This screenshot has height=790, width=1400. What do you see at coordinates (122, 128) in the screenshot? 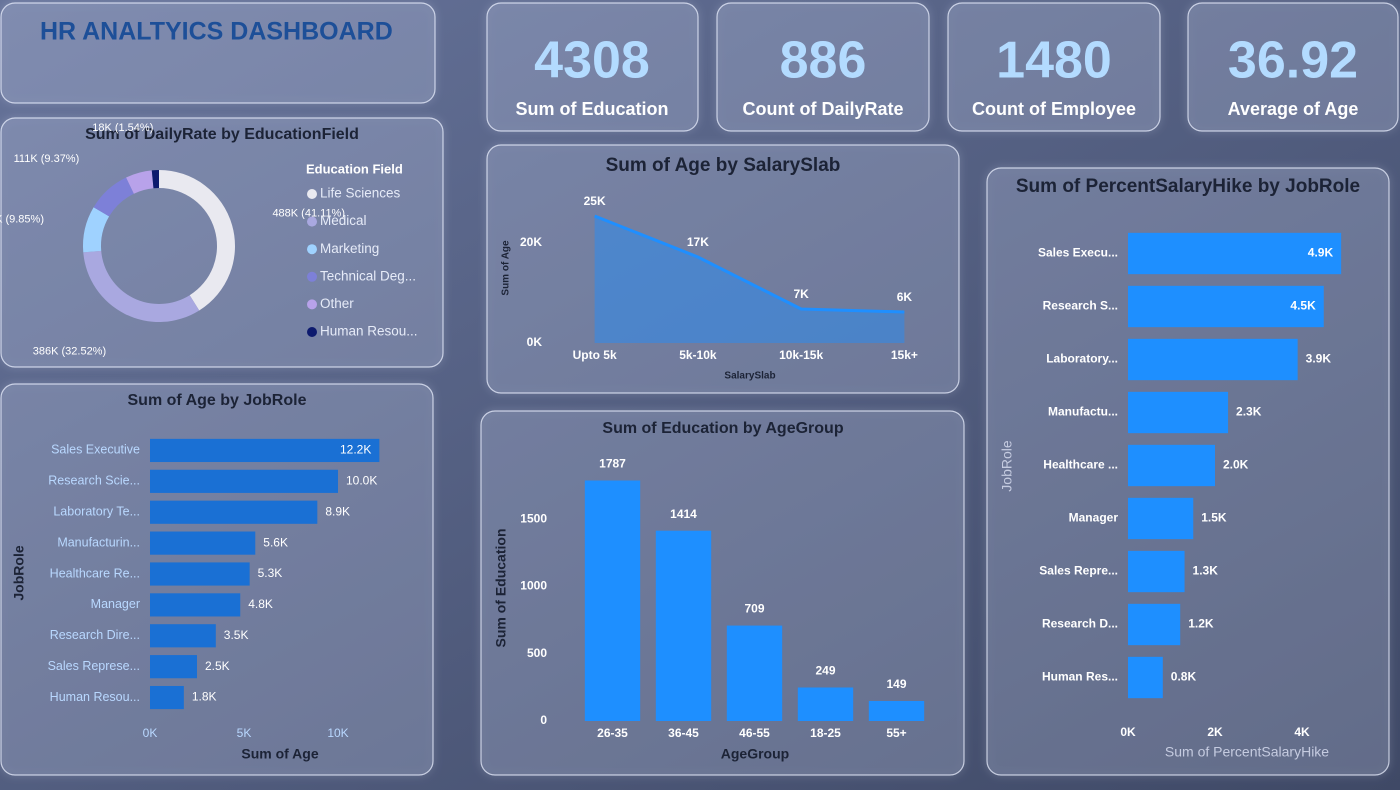
I see `data-label: 18K (1.54%)` at bounding box center [122, 128].